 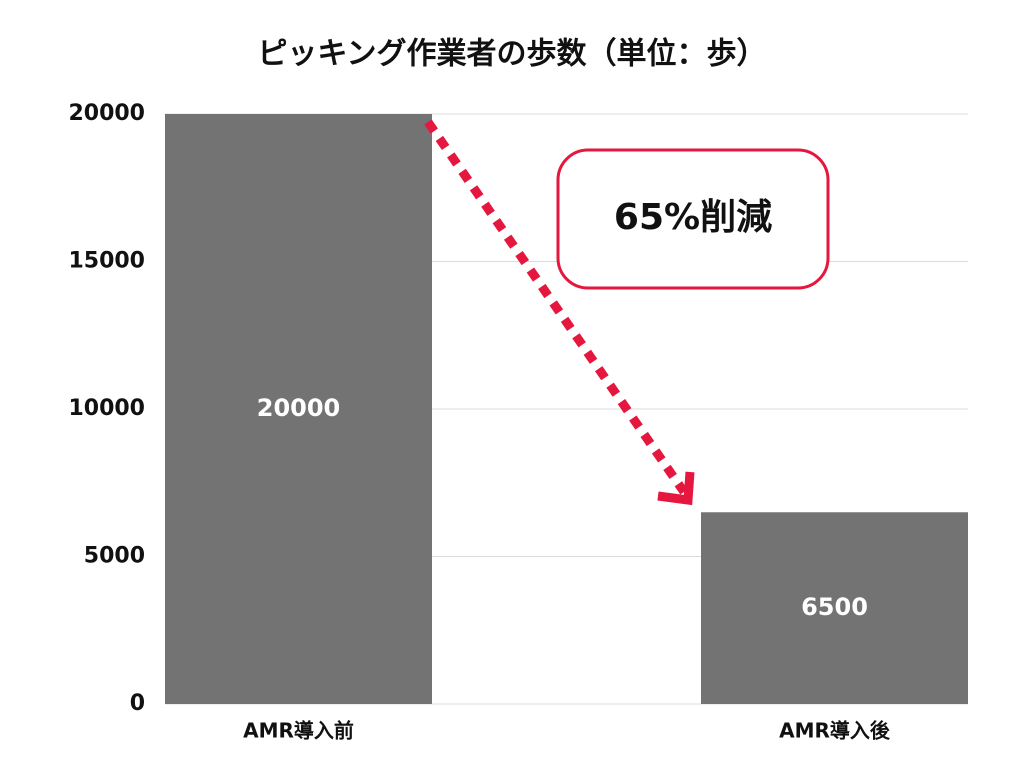 What do you see at coordinates (676, 488) in the screenshot?
I see `arrow-head` at bounding box center [676, 488].